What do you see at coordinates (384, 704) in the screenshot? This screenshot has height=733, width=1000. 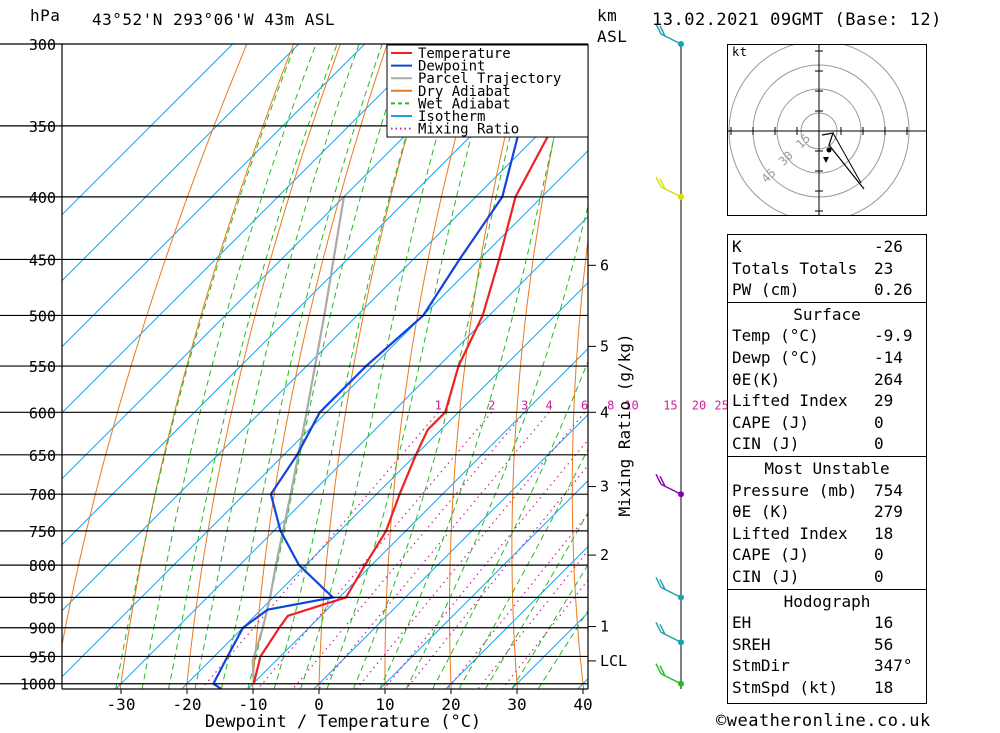 I see `temp-tick-label: 10` at bounding box center [384, 704].